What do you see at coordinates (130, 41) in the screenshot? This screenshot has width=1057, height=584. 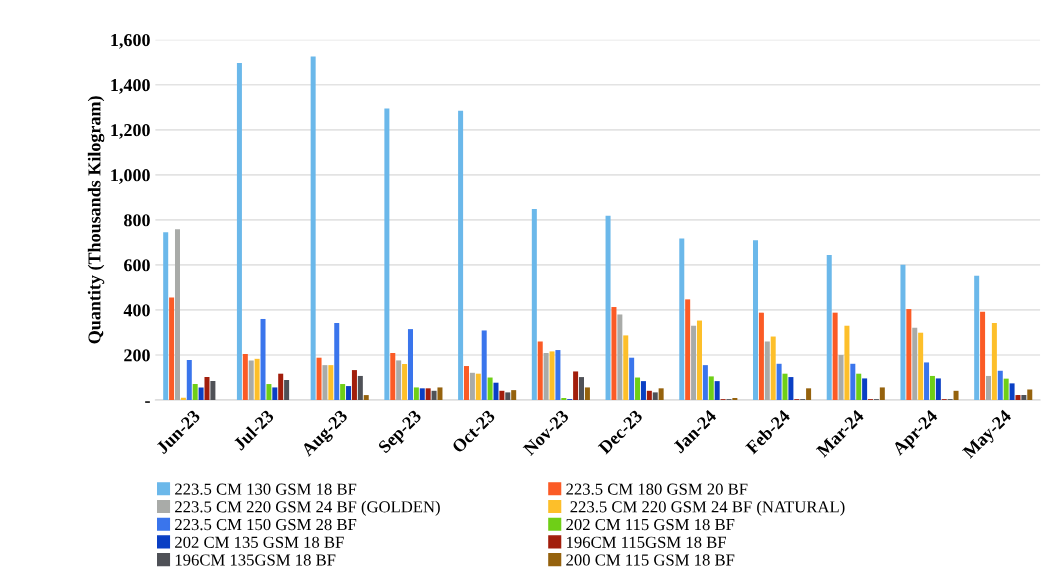 I see `y-tick-label: 1,600` at bounding box center [130, 41].